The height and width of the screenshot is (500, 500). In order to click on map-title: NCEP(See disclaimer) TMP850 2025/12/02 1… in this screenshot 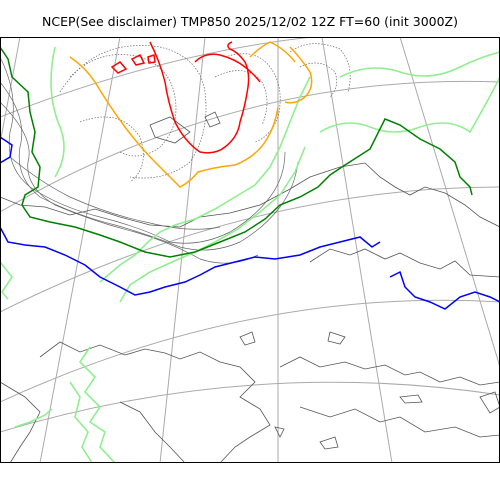, I will do `click(249, 21)`.